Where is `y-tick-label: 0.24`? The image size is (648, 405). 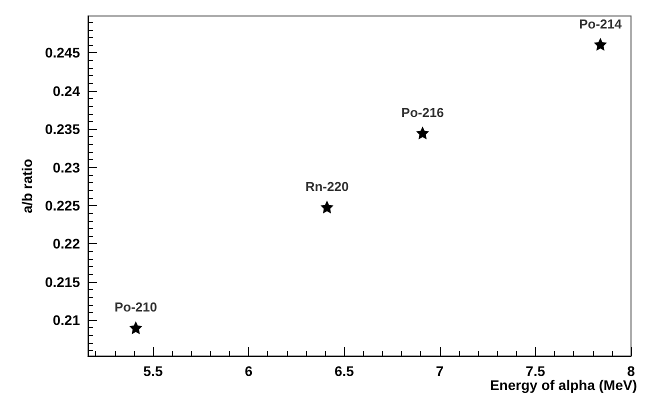
y-tick-label: 0.24 is located at coordinates (66, 90).